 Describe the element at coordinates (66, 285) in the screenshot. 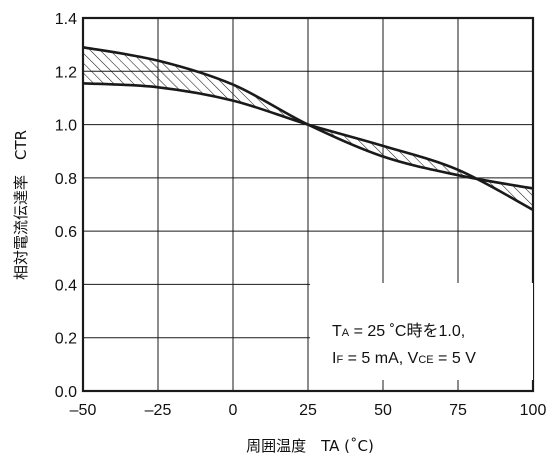

I see `y-tick-label: 0.4` at that location.